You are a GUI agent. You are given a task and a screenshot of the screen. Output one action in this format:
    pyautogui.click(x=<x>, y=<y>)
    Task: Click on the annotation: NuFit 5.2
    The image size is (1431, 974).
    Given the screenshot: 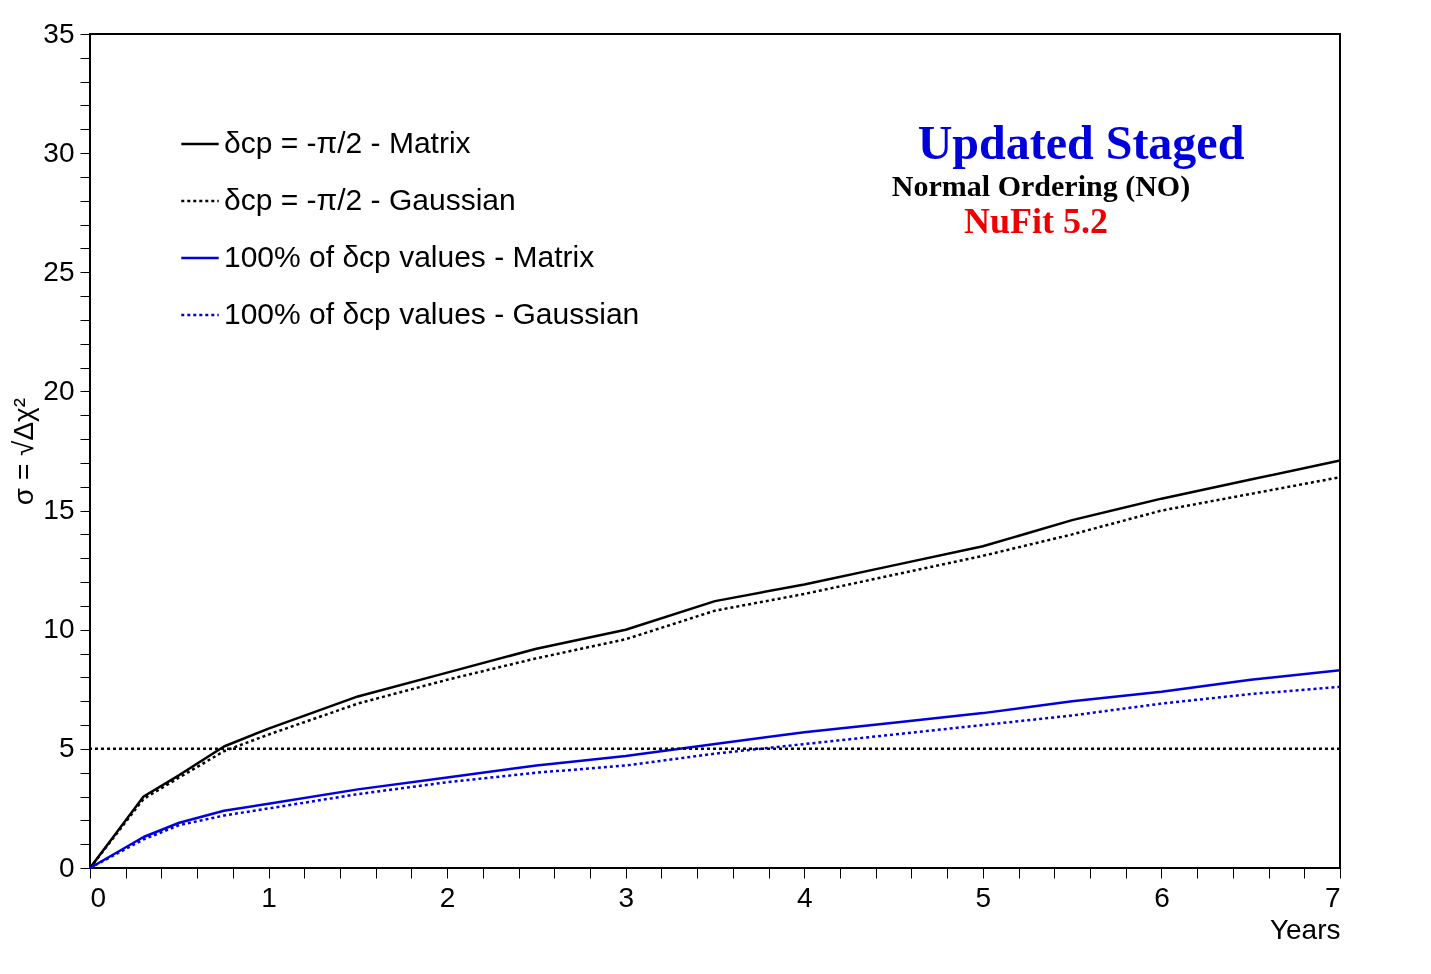 What is the action you would take?
    pyautogui.click(x=1036, y=221)
    